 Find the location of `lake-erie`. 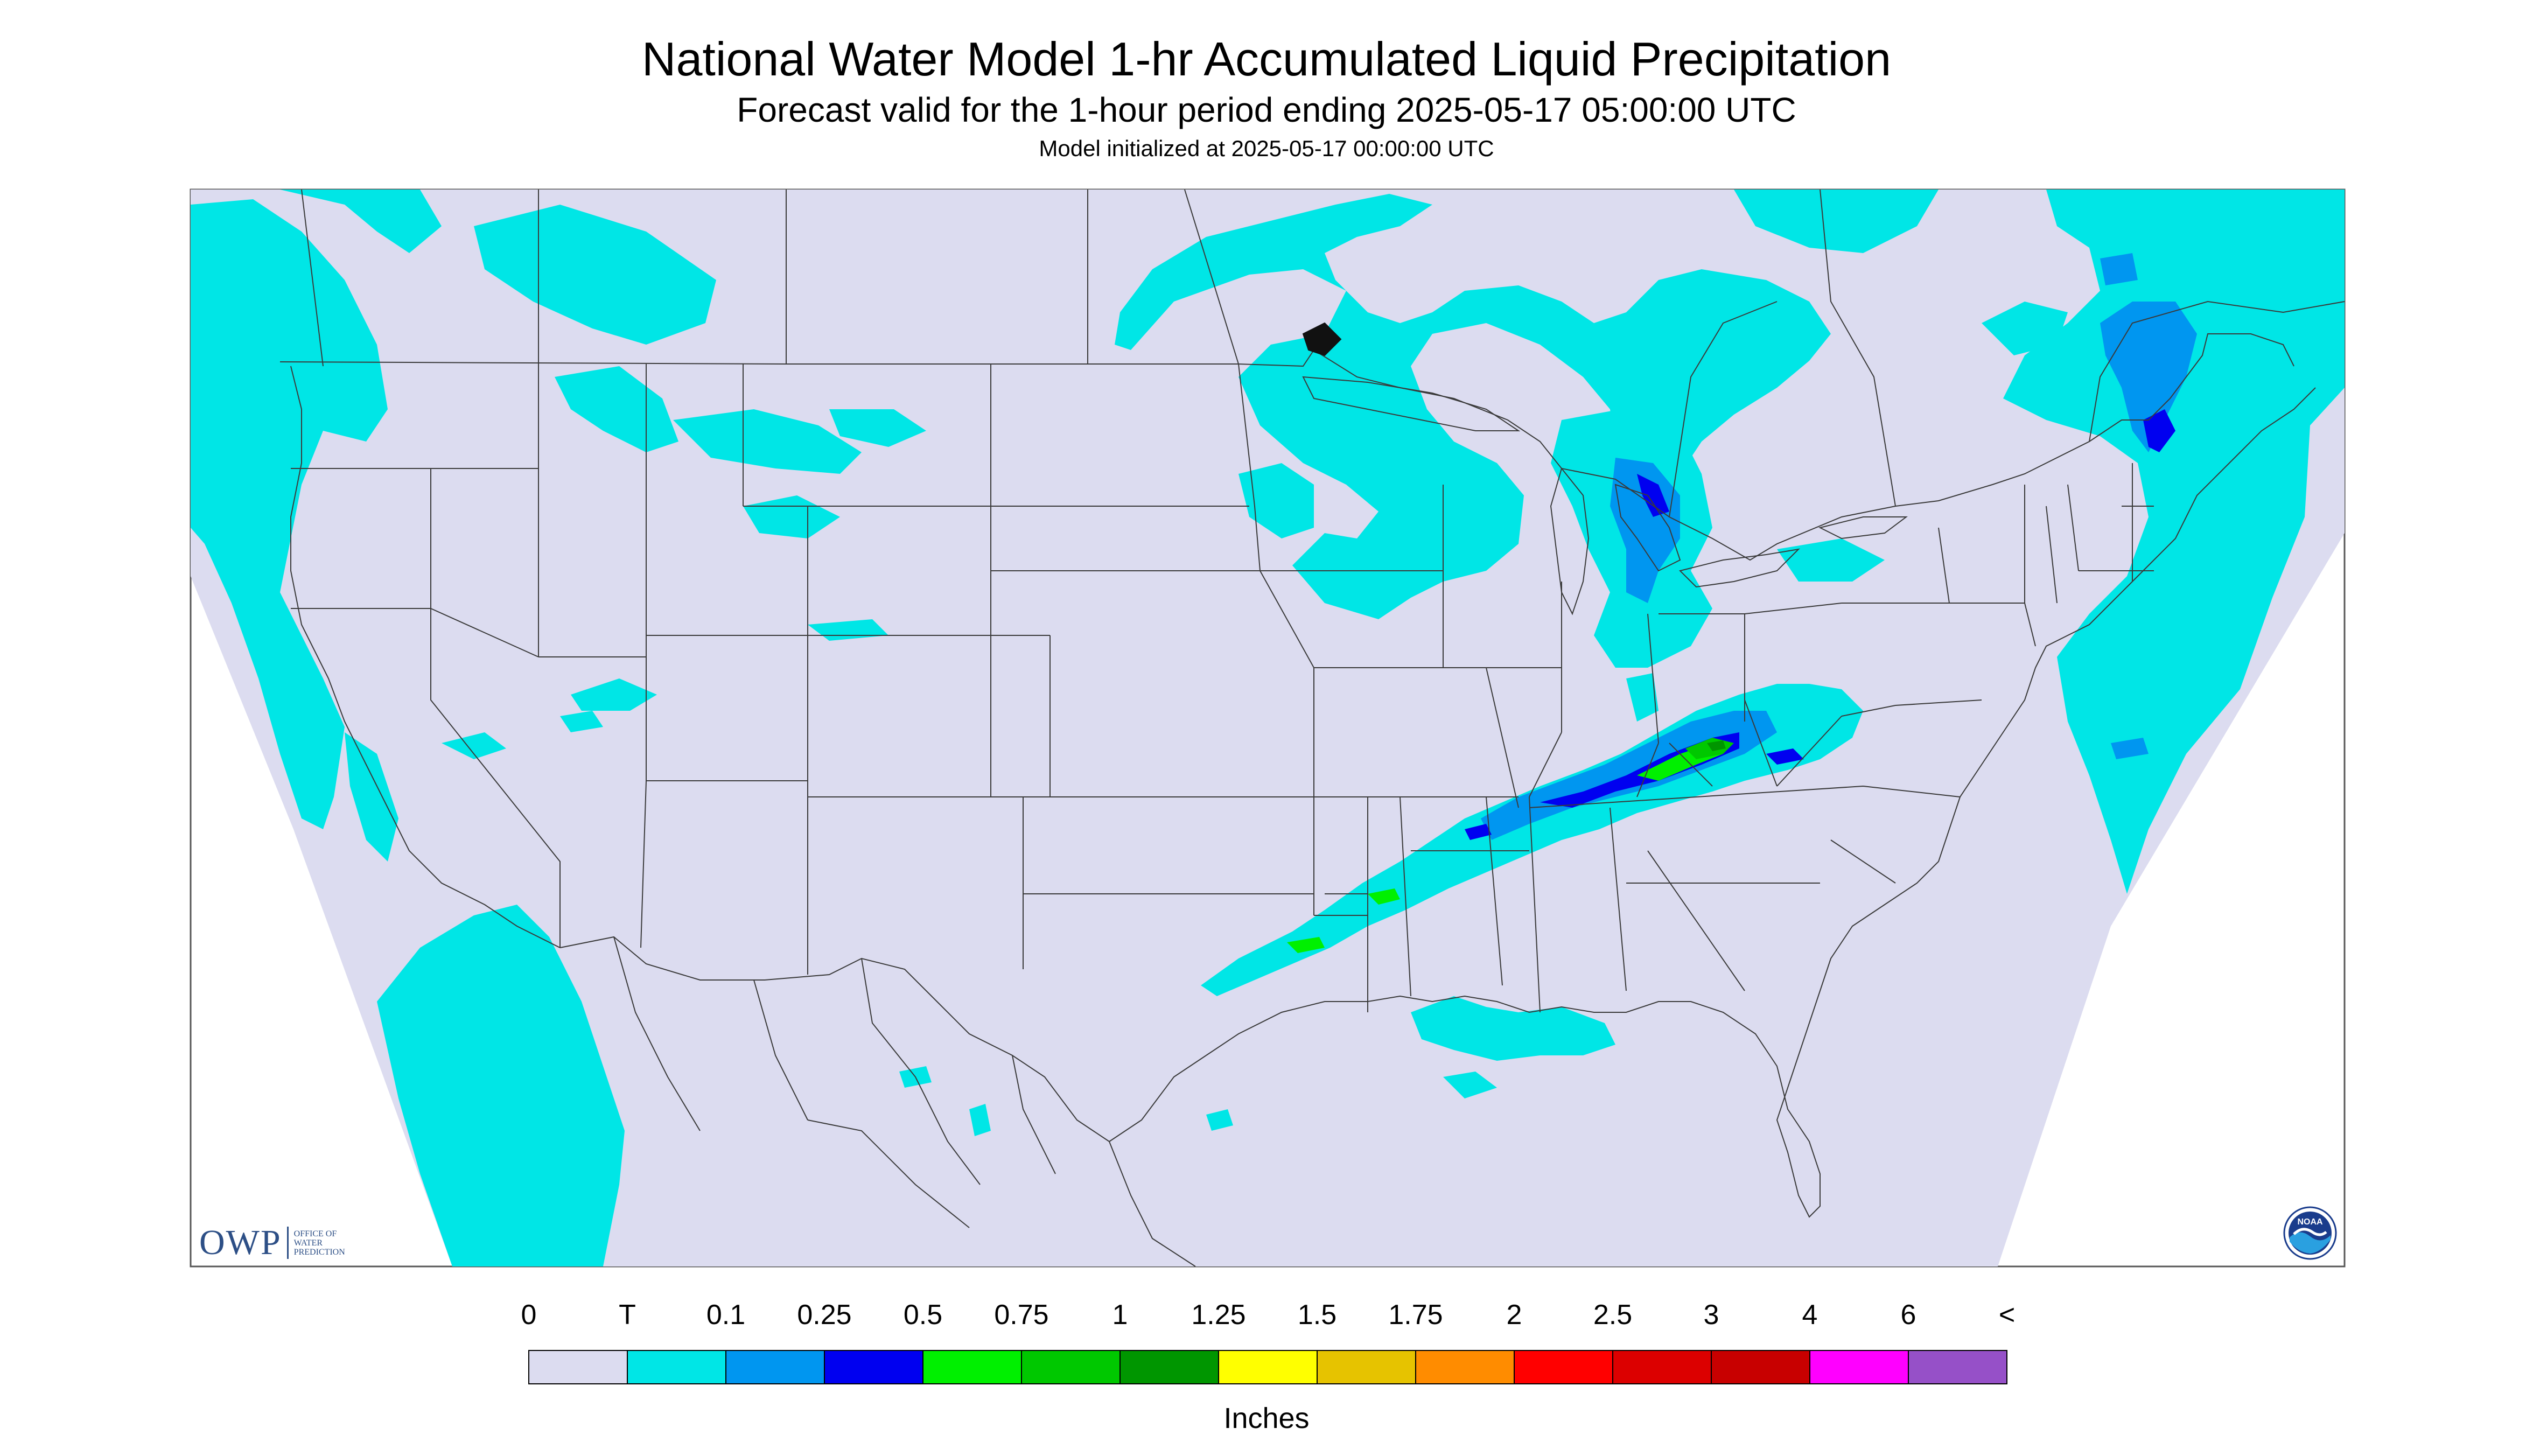

lake-erie is located at coordinates (1739, 568).